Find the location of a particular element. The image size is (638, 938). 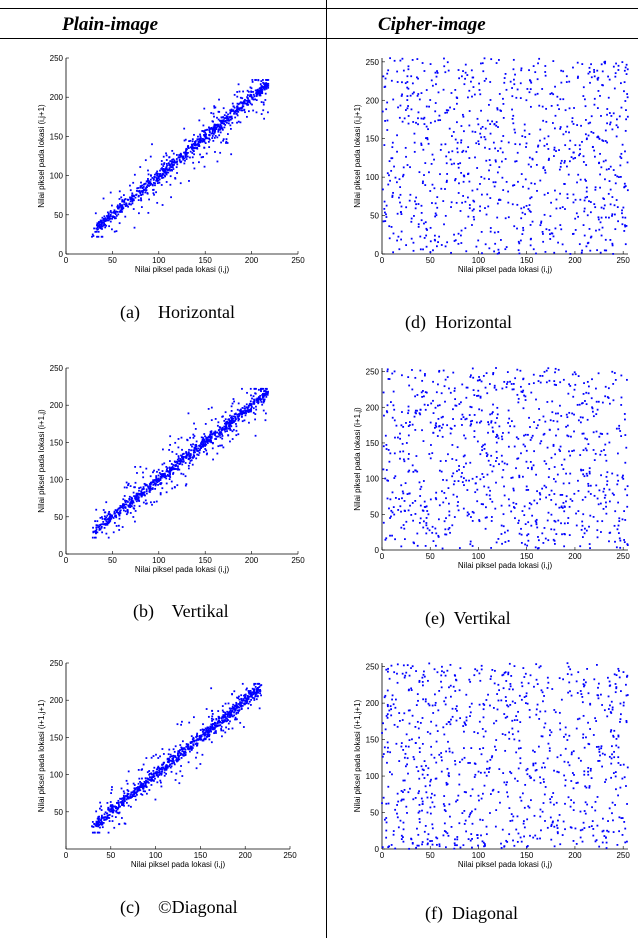

x-tick-label: 250 is located at coordinates (298, 260).